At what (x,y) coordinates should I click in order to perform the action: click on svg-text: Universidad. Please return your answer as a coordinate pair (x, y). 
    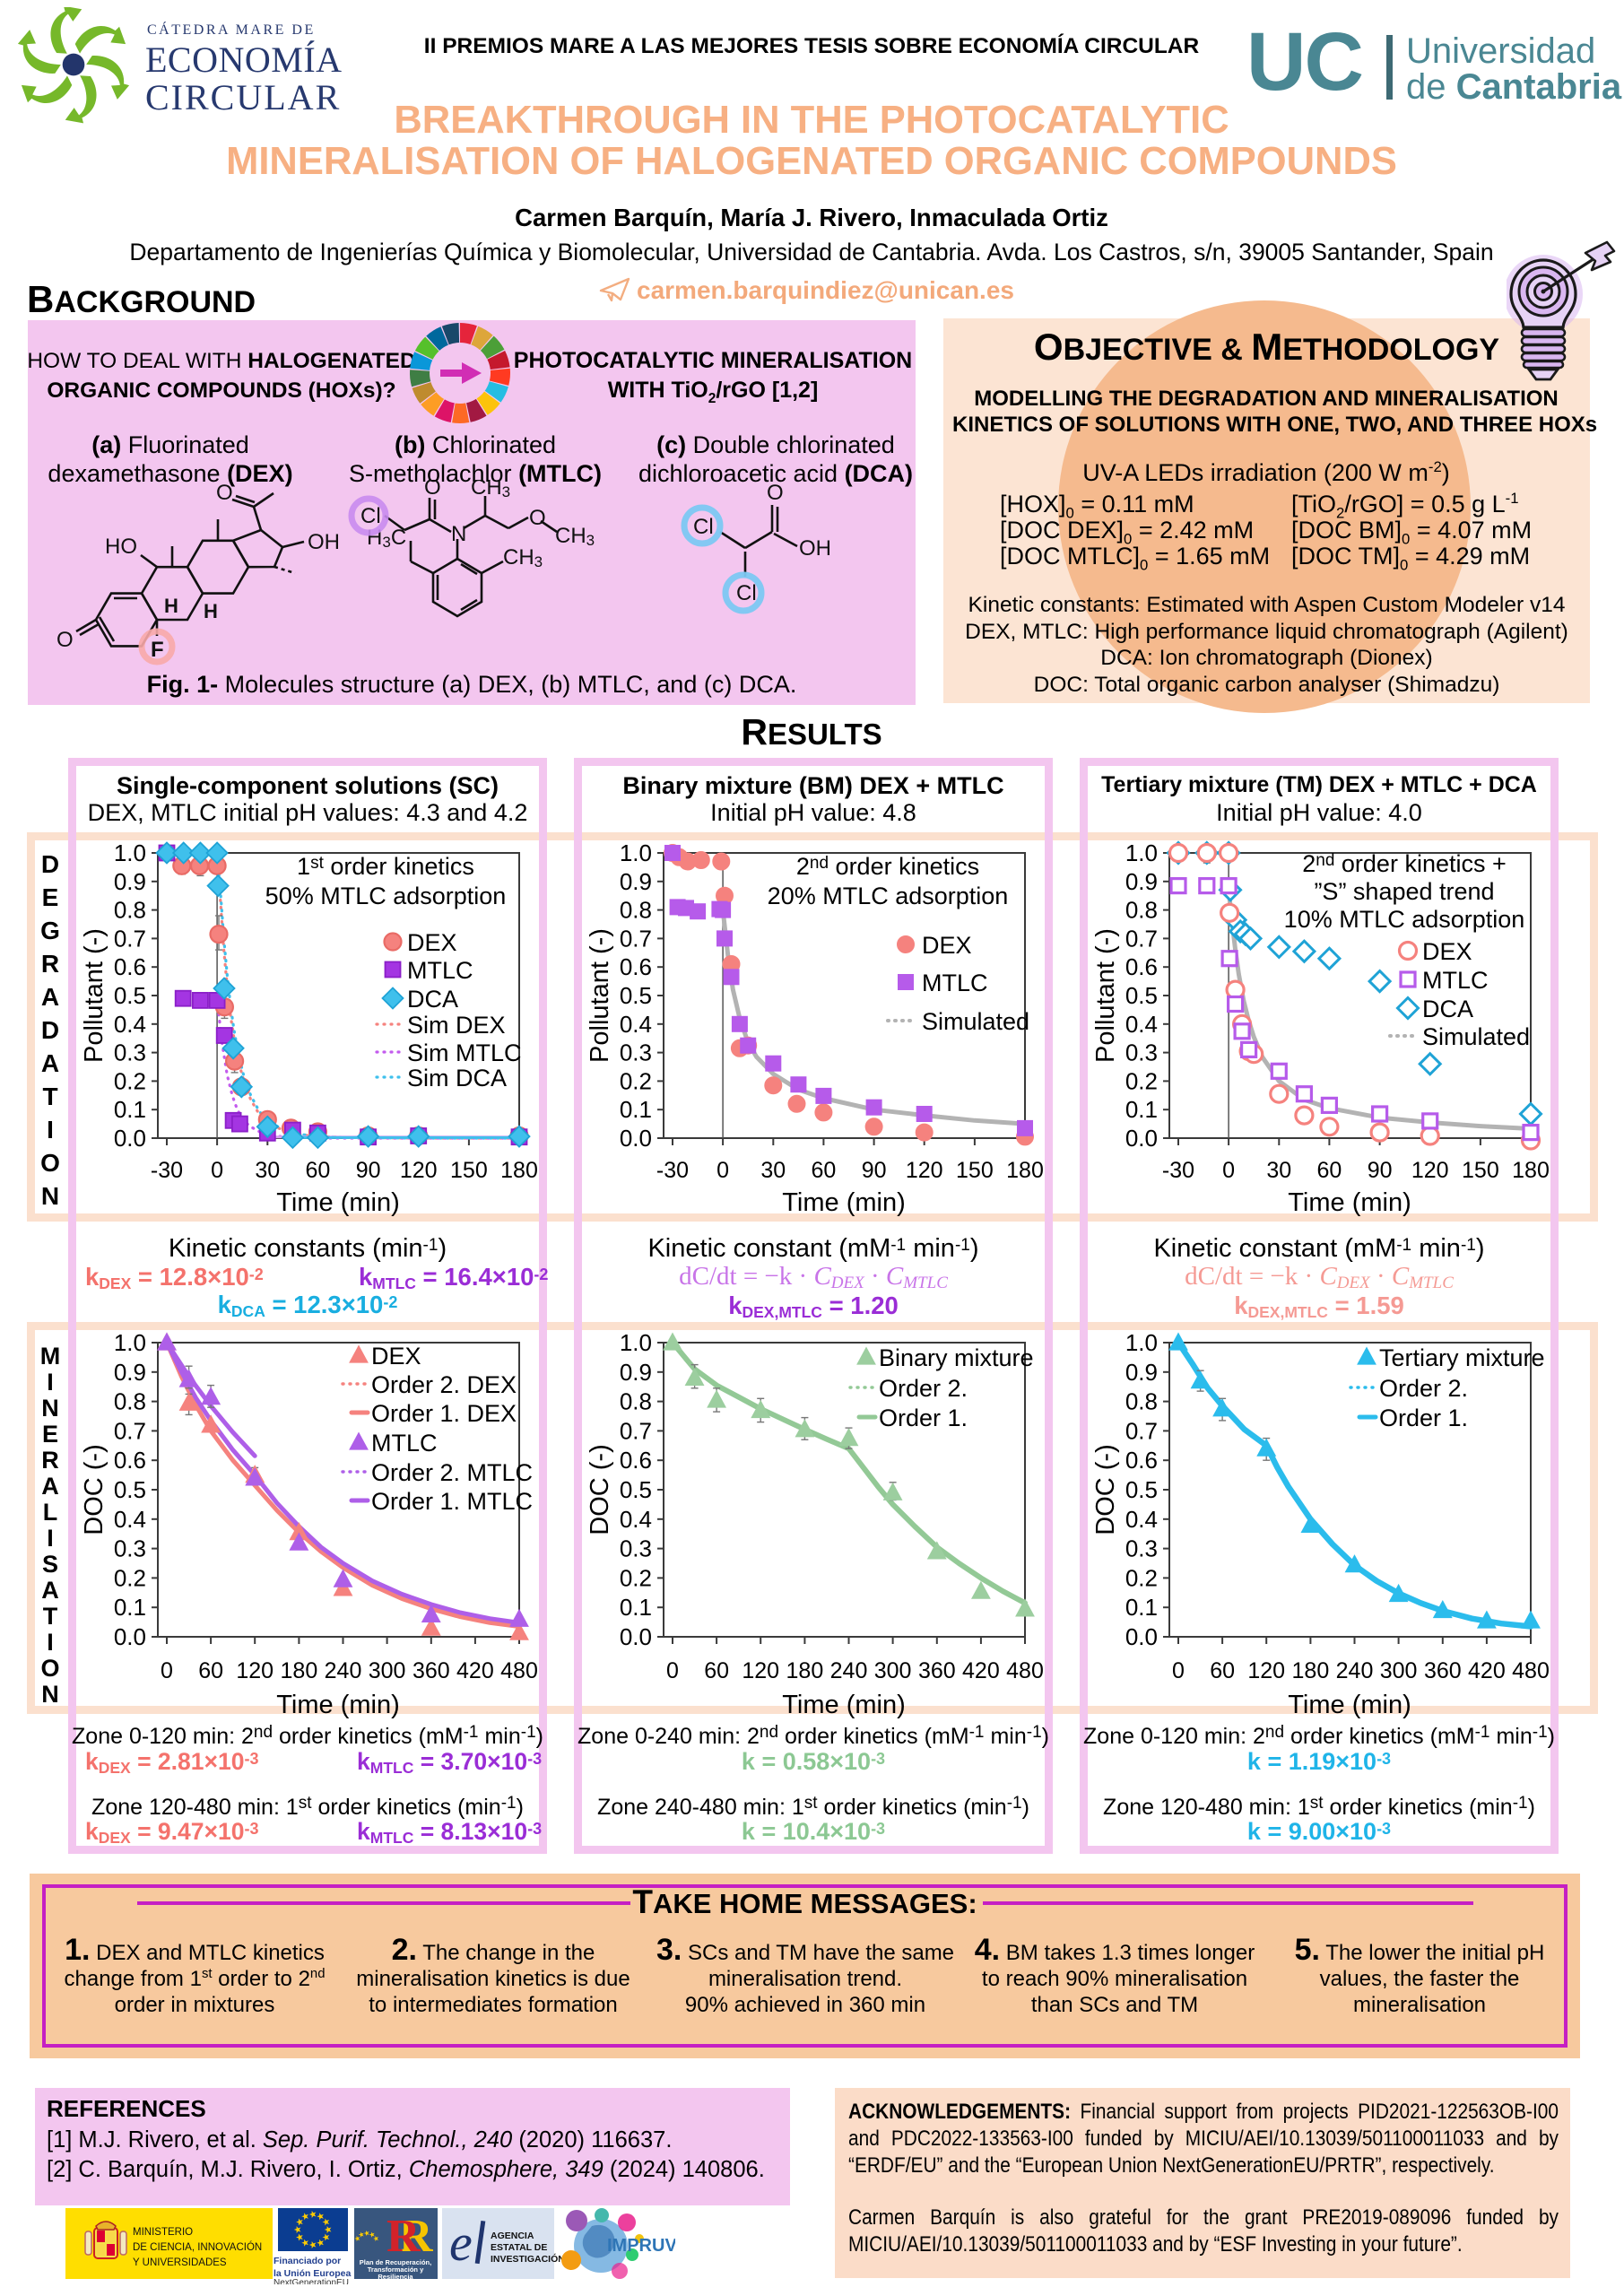
    Looking at the image, I should click on (1500, 51).